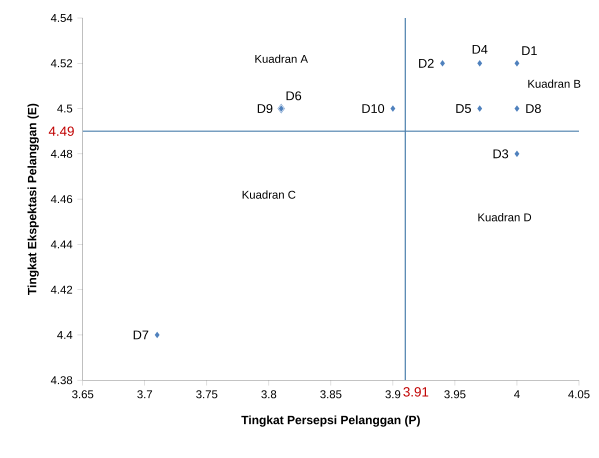 The height and width of the screenshot is (458, 599). Describe the element at coordinates (61, 131) in the screenshot. I see `ref-line-label: 4.49` at that location.